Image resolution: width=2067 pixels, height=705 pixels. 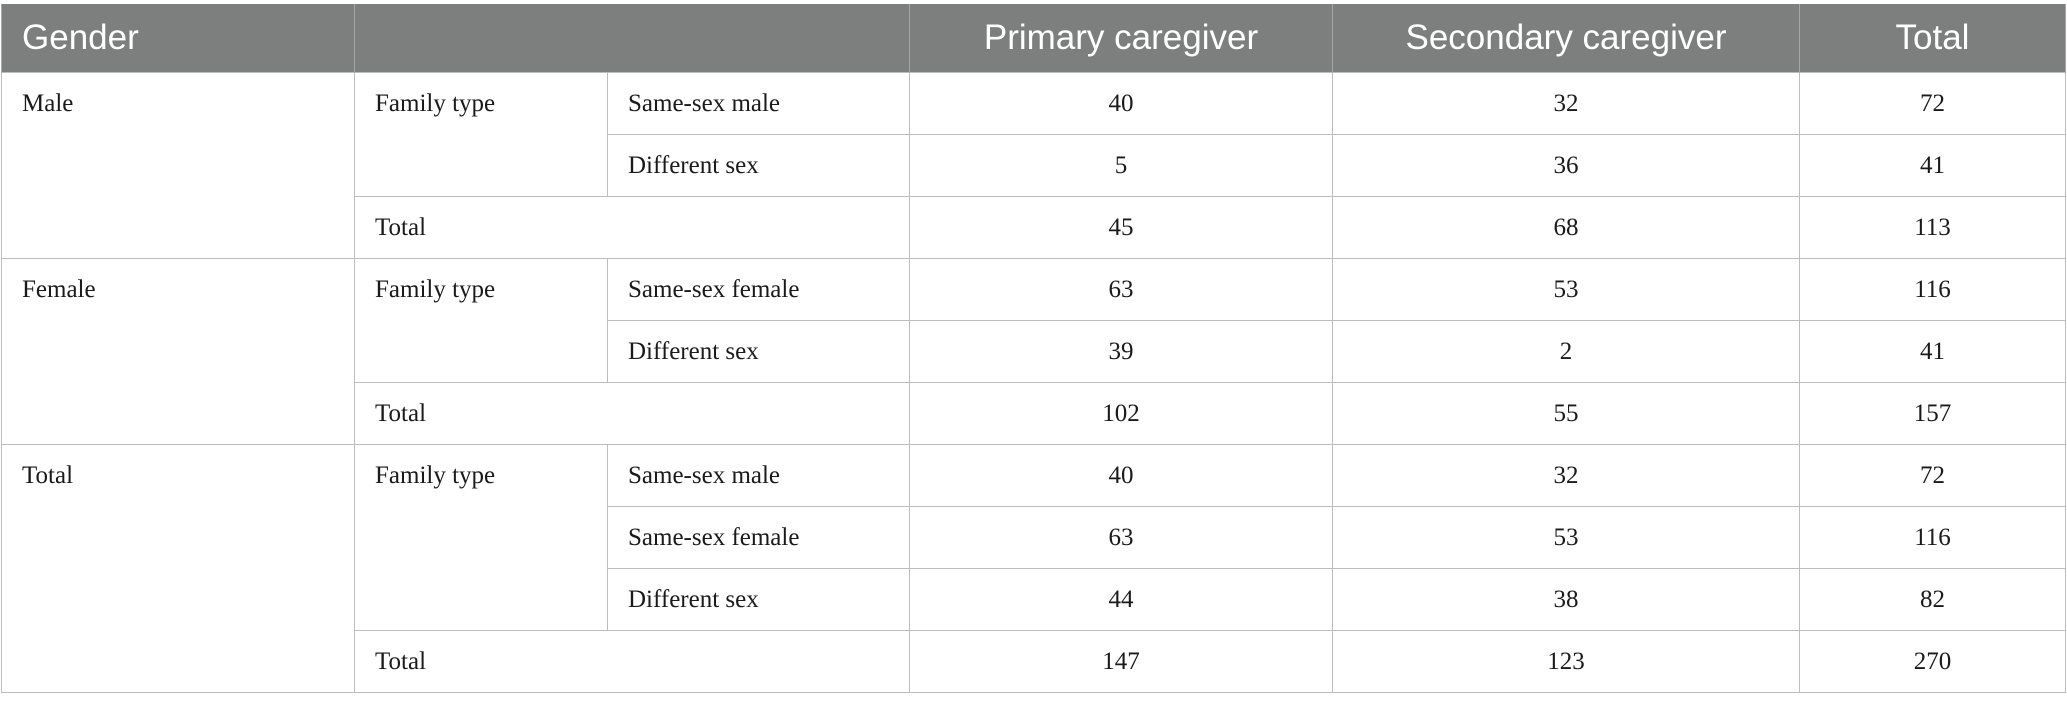 What do you see at coordinates (1121, 165) in the screenshot?
I see `primary-value: 5` at bounding box center [1121, 165].